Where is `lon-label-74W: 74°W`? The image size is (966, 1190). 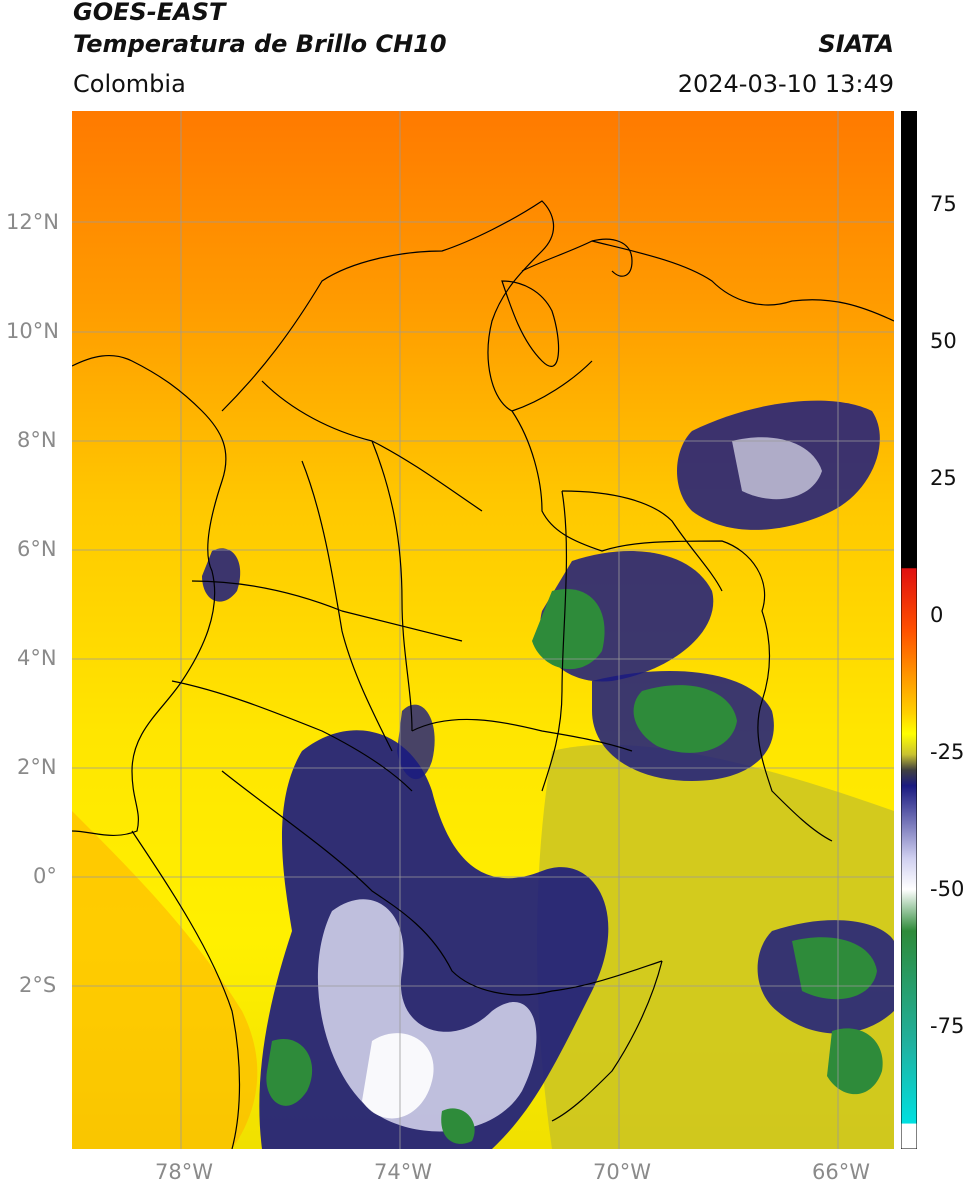
lon-label-74W: 74°W is located at coordinates (403, 1172).